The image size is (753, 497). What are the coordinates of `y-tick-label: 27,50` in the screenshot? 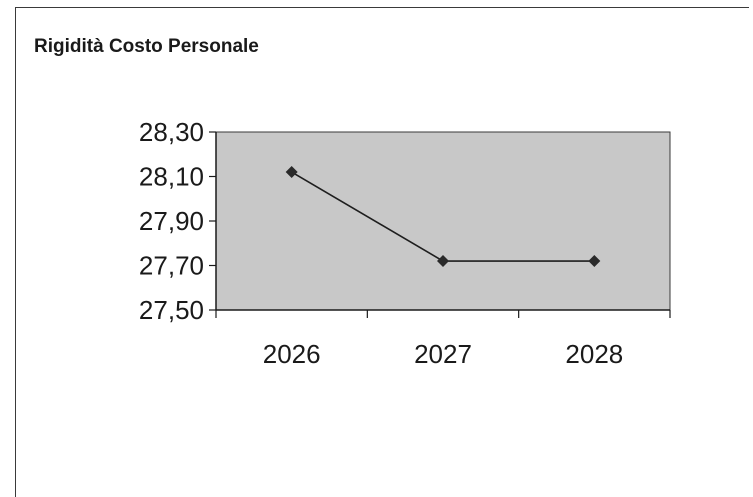 It's located at (171, 310).